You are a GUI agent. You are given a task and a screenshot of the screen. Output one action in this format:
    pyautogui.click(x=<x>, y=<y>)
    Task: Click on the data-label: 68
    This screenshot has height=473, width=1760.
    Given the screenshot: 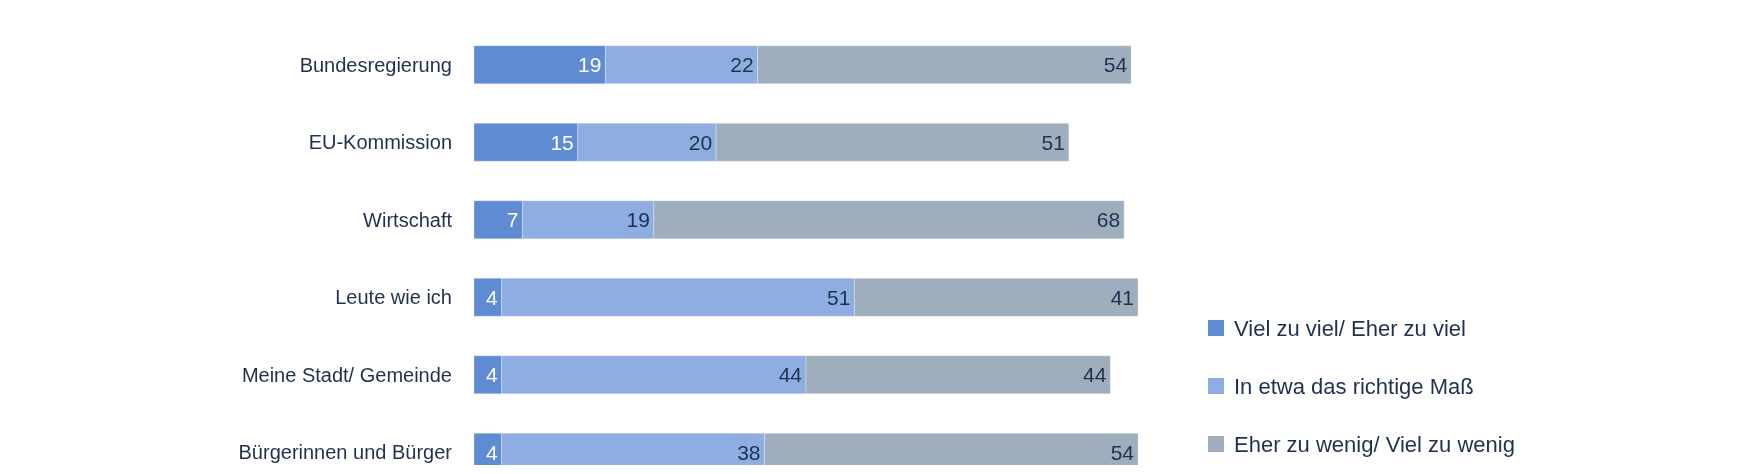 What is the action you would take?
    pyautogui.click(x=1108, y=220)
    